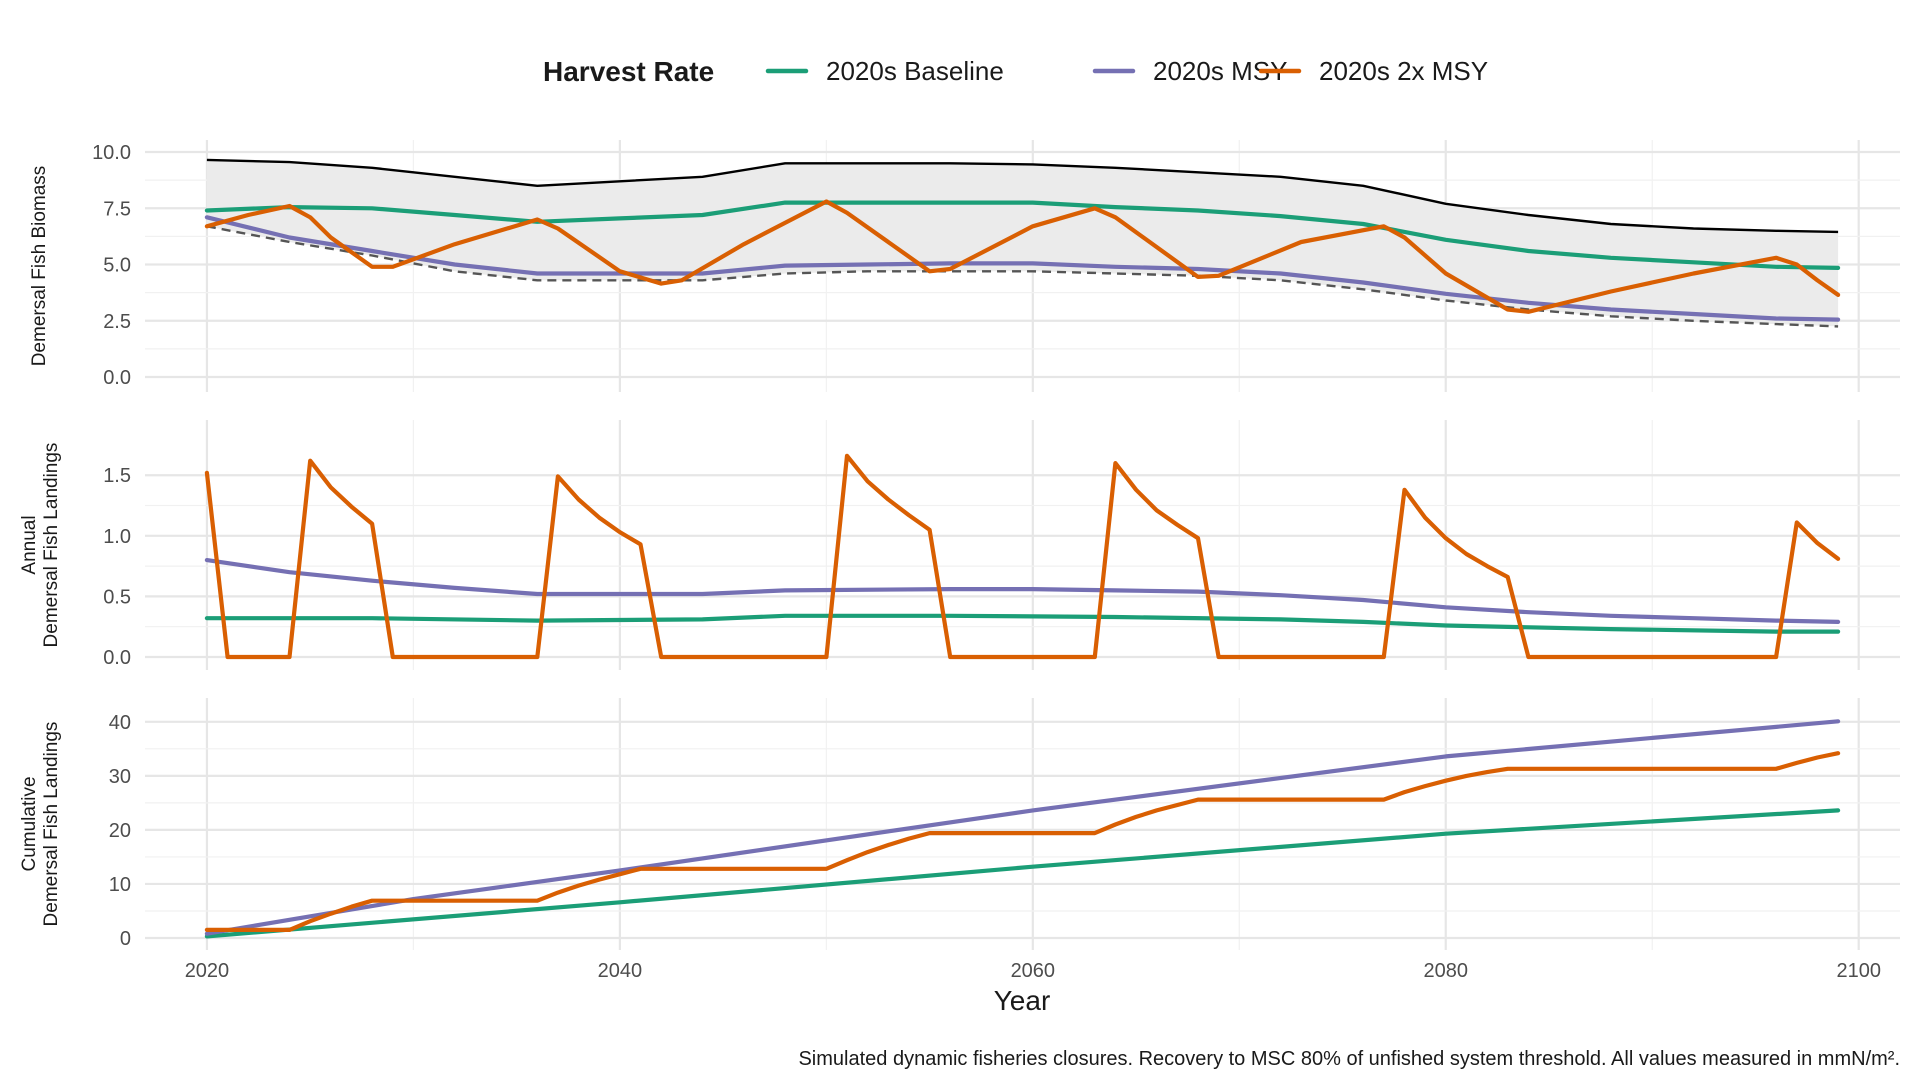  Describe the element at coordinates (120, 885) in the screenshot. I see `y-tick-label: 10` at that location.